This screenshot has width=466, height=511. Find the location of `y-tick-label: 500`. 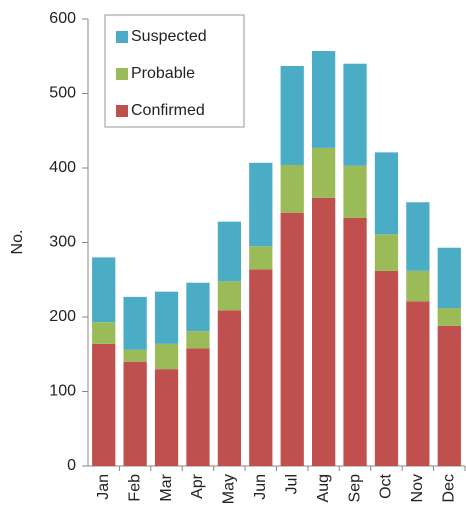

y-tick-label: 500 is located at coordinates (62, 93).